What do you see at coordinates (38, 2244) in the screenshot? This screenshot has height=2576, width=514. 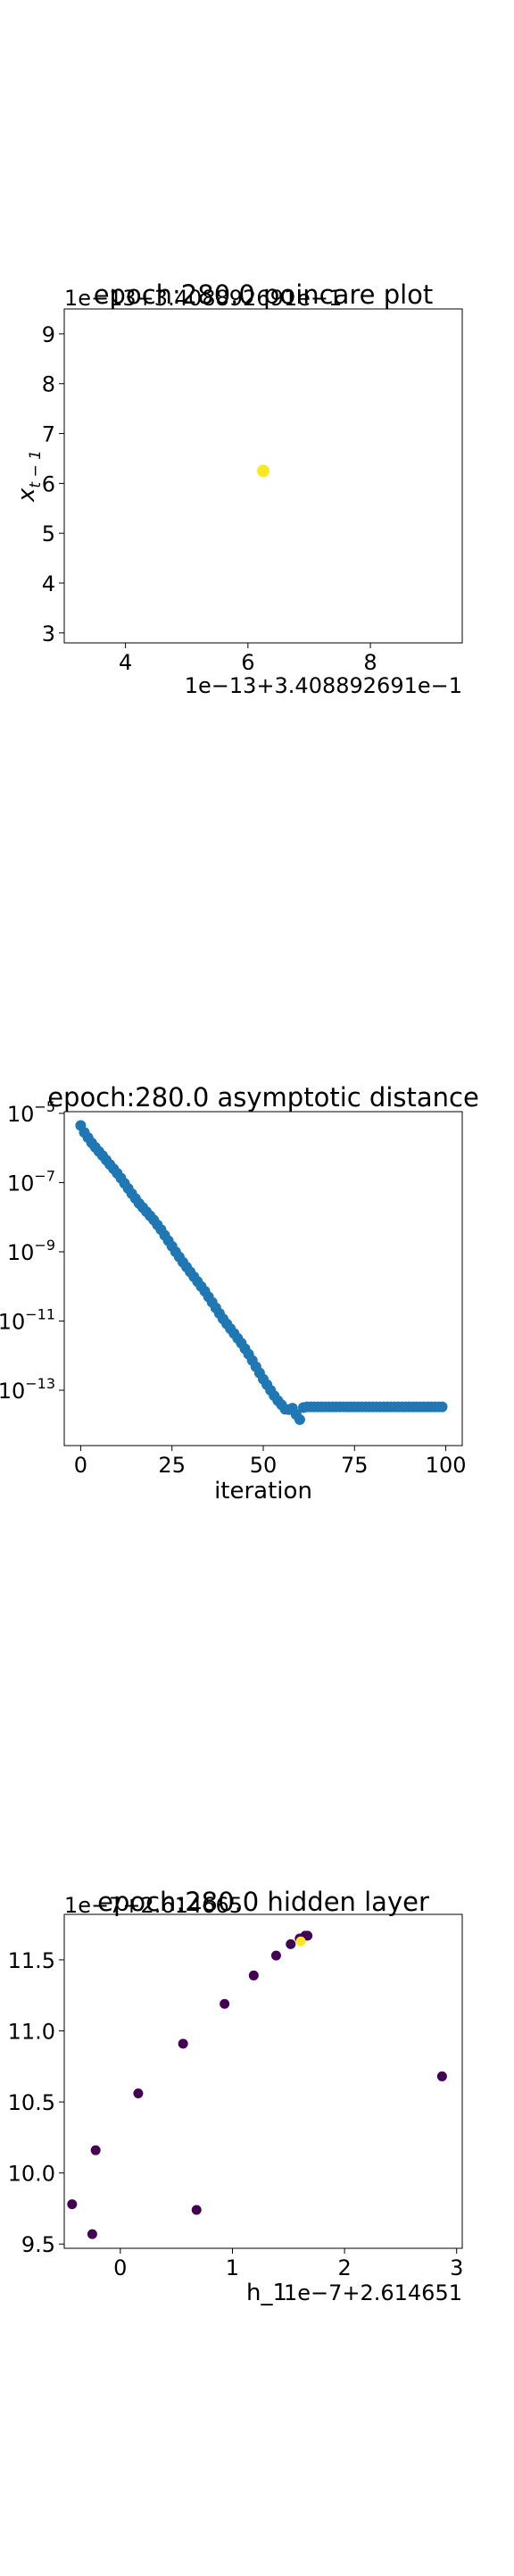 I see `hidden-layer-y-tick-label: 9.5` at bounding box center [38, 2244].